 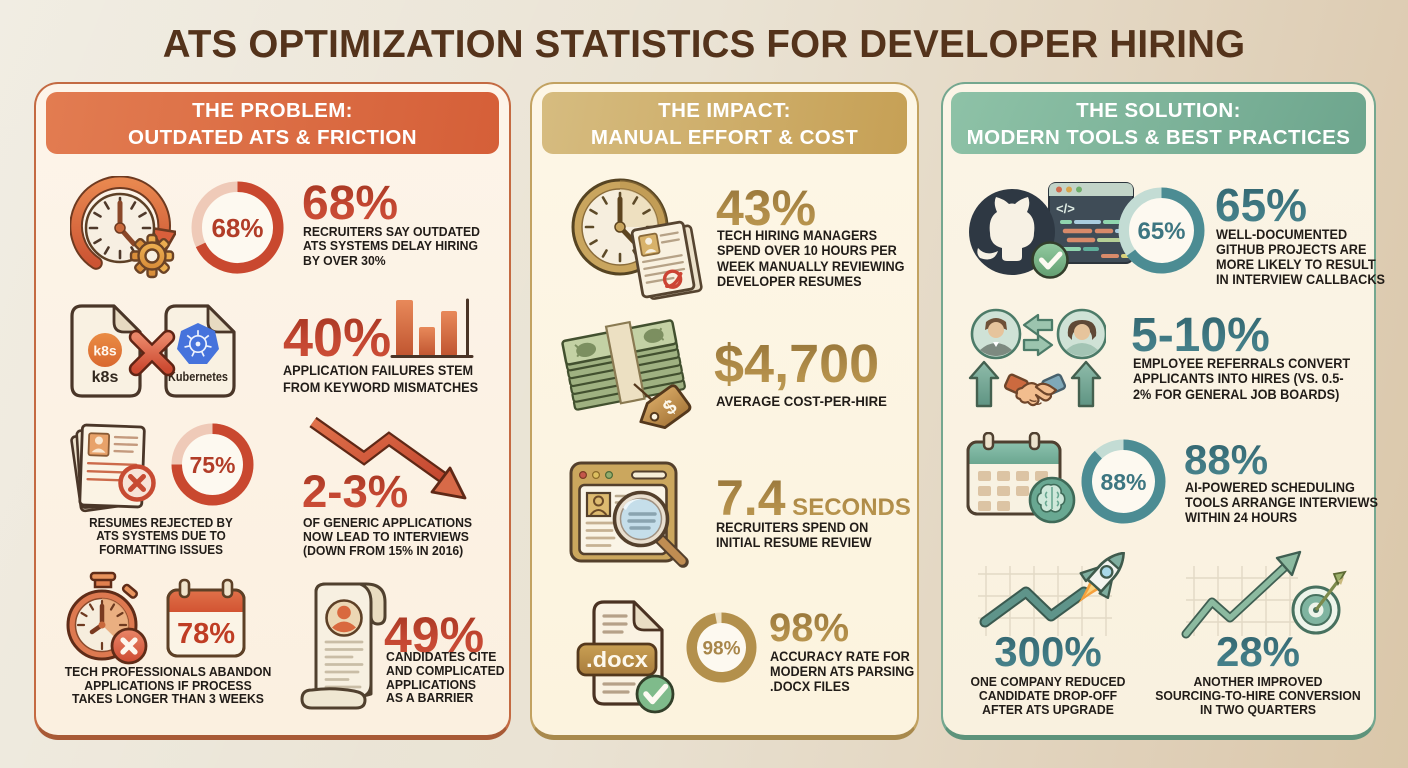 I want to click on svg-text: .docx, so click(x=617, y=659).